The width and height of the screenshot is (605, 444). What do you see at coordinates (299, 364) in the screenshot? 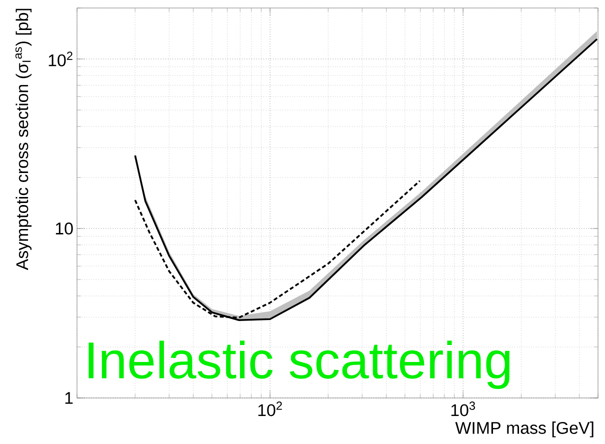
I see `annotation: Inelastic scattering` at bounding box center [299, 364].